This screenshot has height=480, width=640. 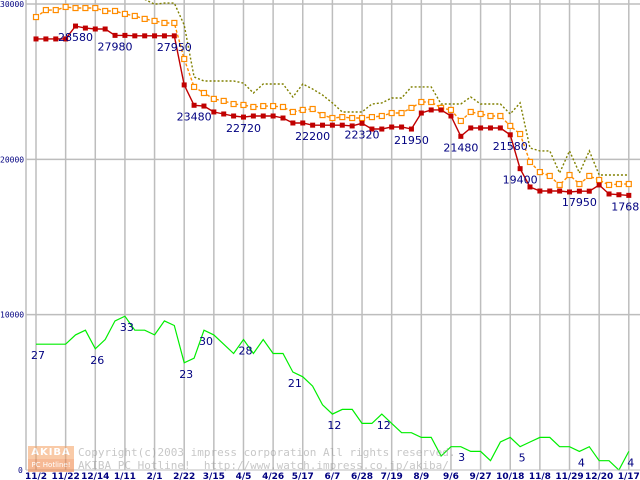 I want to click on x-tick-label: 4/5, so click(x=244, y=476).